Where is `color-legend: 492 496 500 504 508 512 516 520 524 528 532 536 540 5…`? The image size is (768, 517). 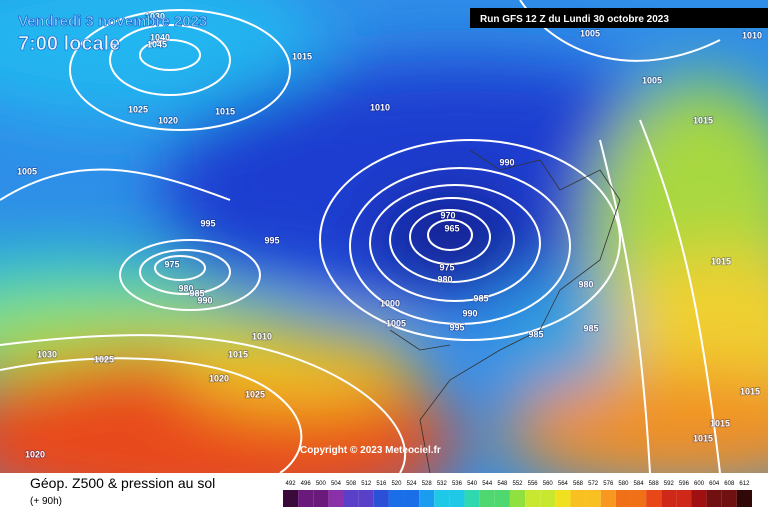
color-legend: 492 496 500 504 508 512 516 520 524 528 532 536 540 5… is located at coordinates (517, 494).